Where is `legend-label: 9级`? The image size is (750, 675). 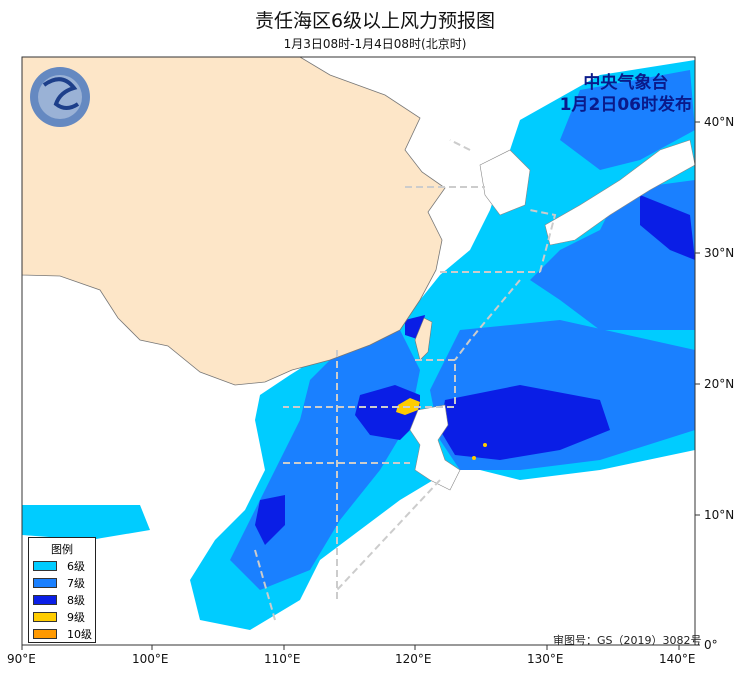
legend-label: 9级 is located at coordinates (76, 617).